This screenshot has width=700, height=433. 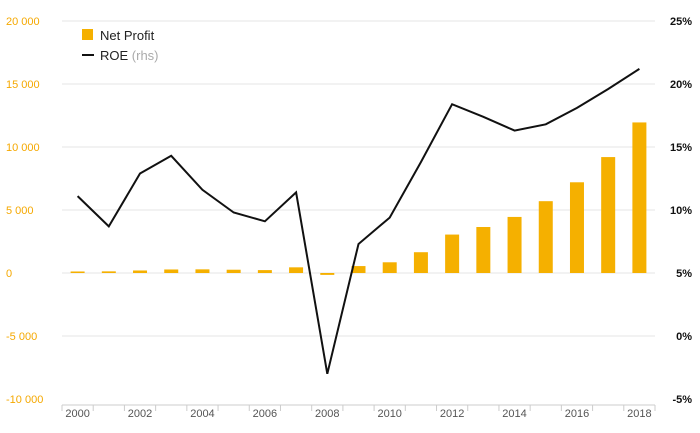 I want to click on legend-label: ROE (rhs), so click(x=129, y=55).